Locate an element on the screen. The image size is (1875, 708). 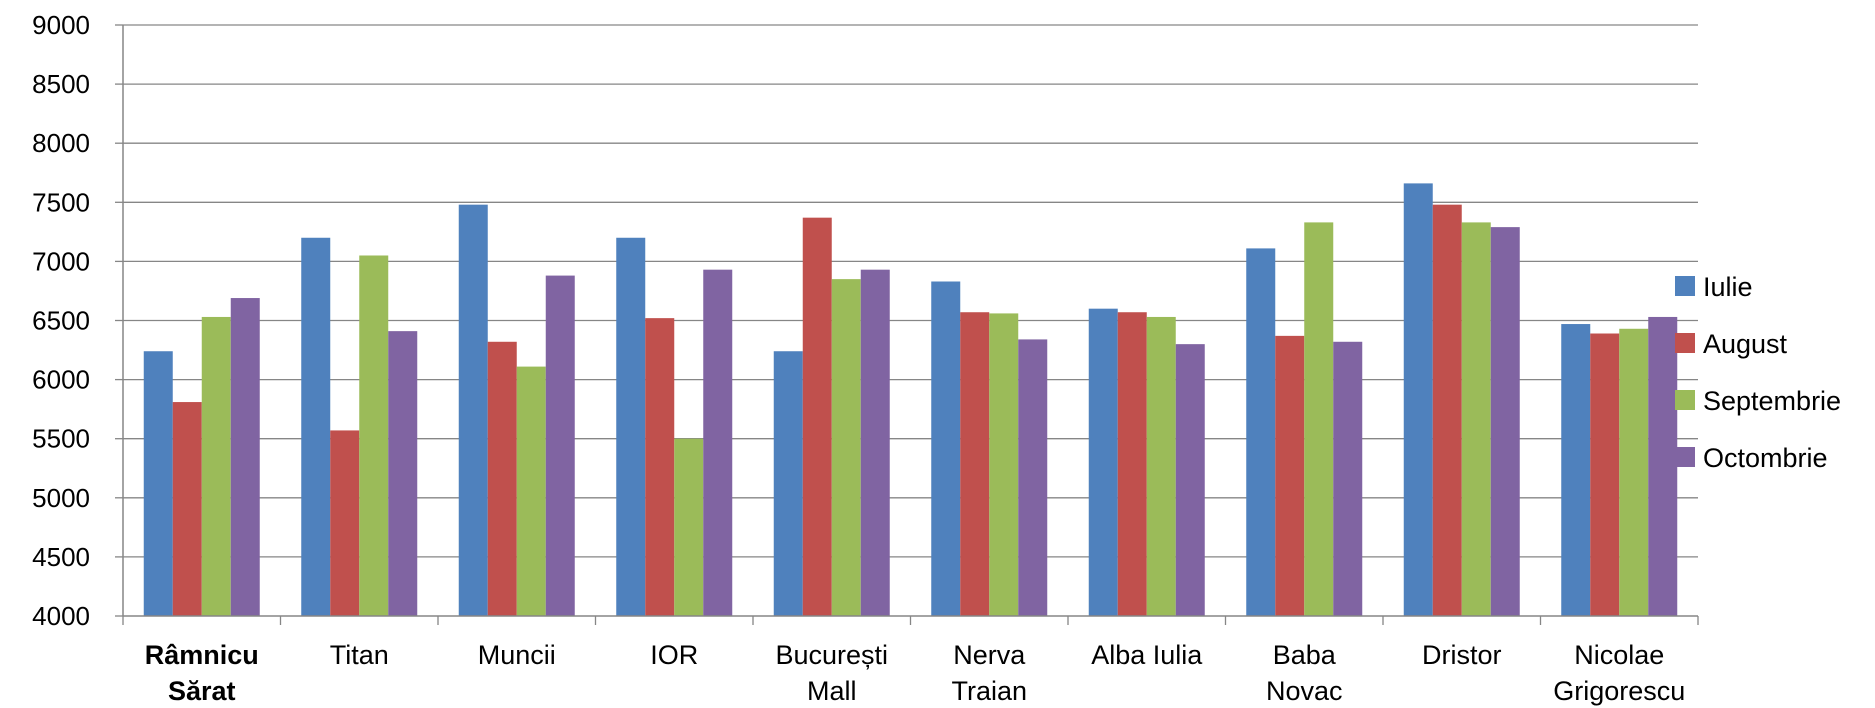
legend-swatch-septembrie is located at coordinates (1685, 400).